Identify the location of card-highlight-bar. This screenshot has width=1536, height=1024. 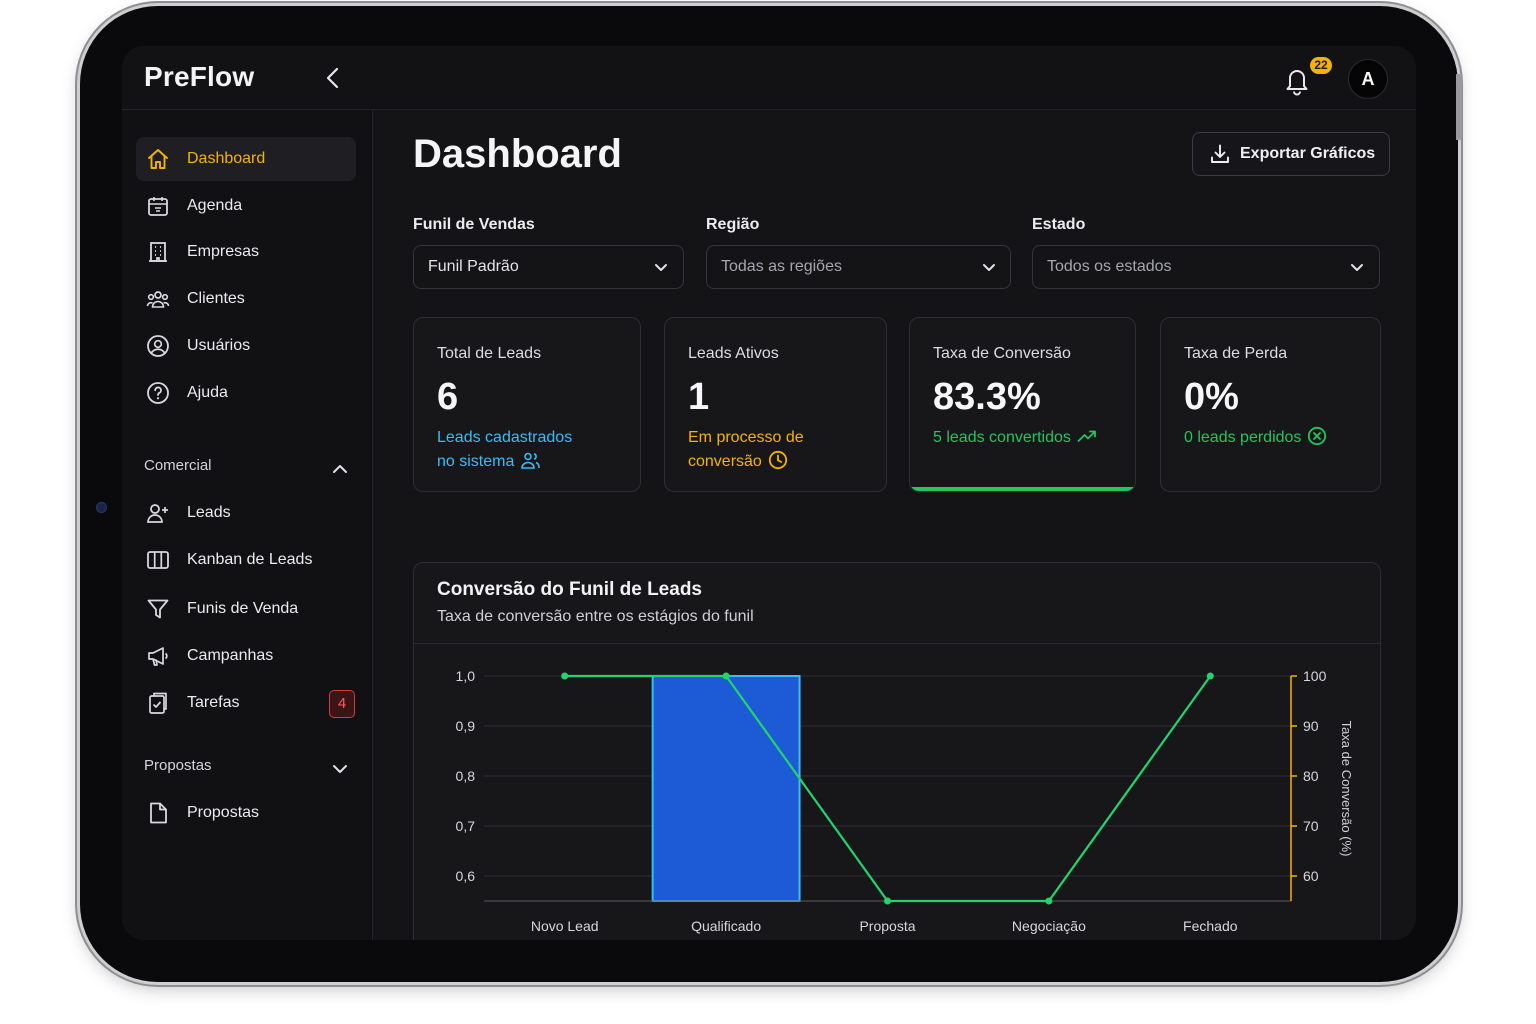
(1022, 489).